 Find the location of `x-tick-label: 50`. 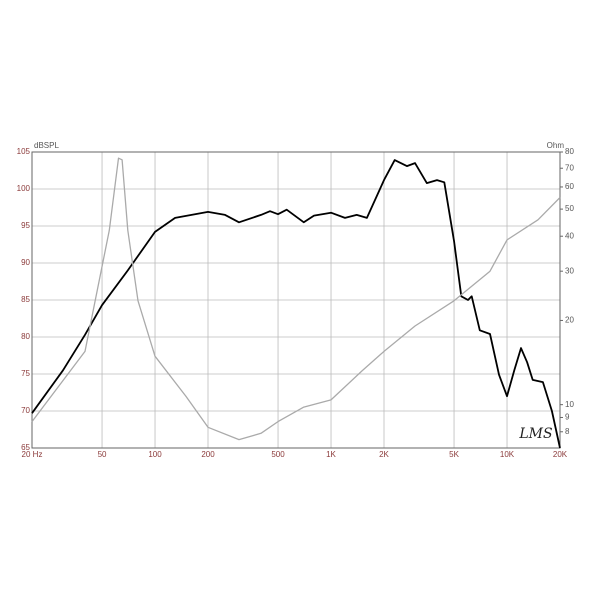

x-tick-label: 50 is located at coordinates (102, 454).